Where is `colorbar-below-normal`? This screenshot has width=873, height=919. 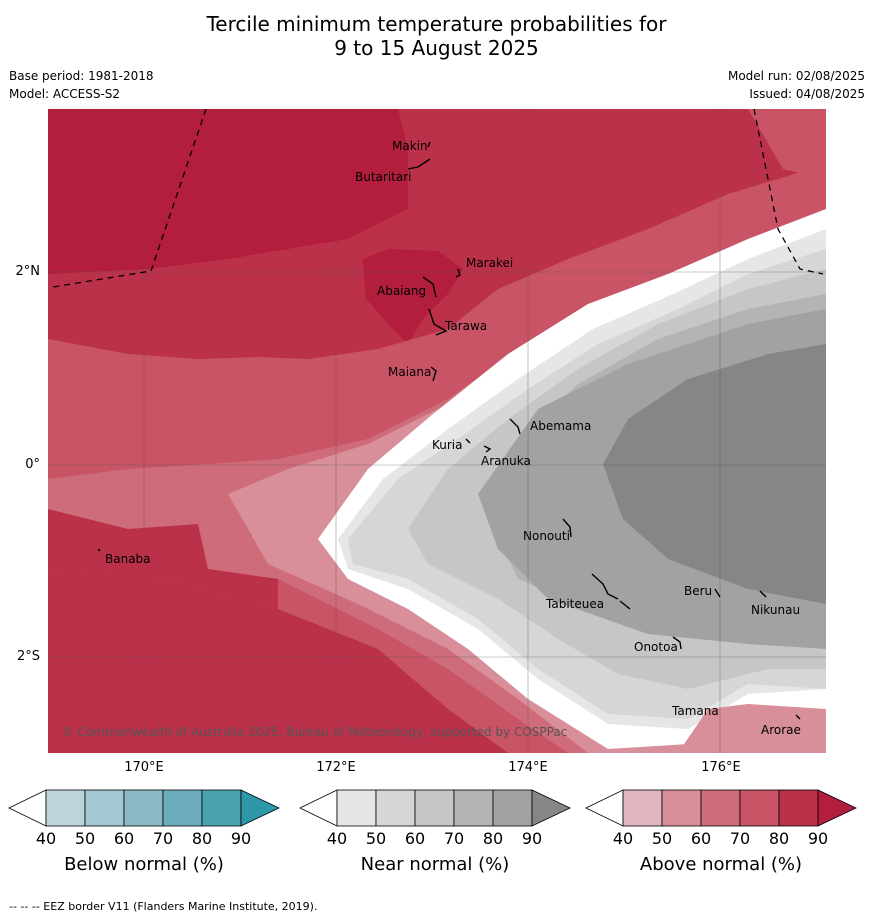 colorbar-below-normal is located at coordinates (144, 808).